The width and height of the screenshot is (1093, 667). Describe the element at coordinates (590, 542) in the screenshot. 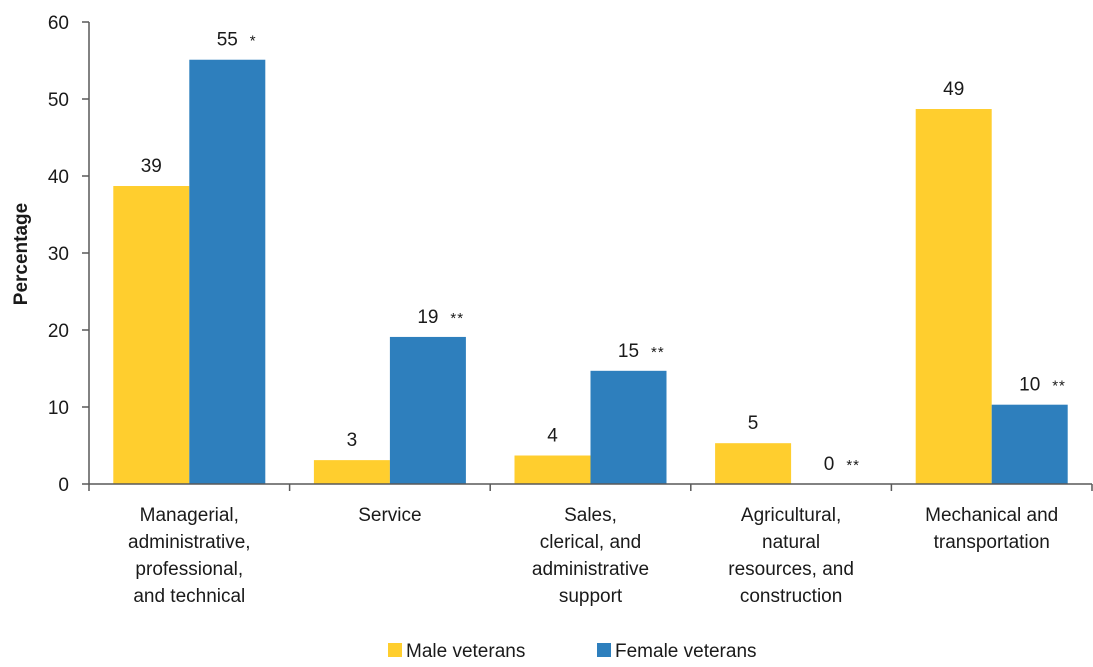

I see `x-category-label-line: clerical, and` at that location.